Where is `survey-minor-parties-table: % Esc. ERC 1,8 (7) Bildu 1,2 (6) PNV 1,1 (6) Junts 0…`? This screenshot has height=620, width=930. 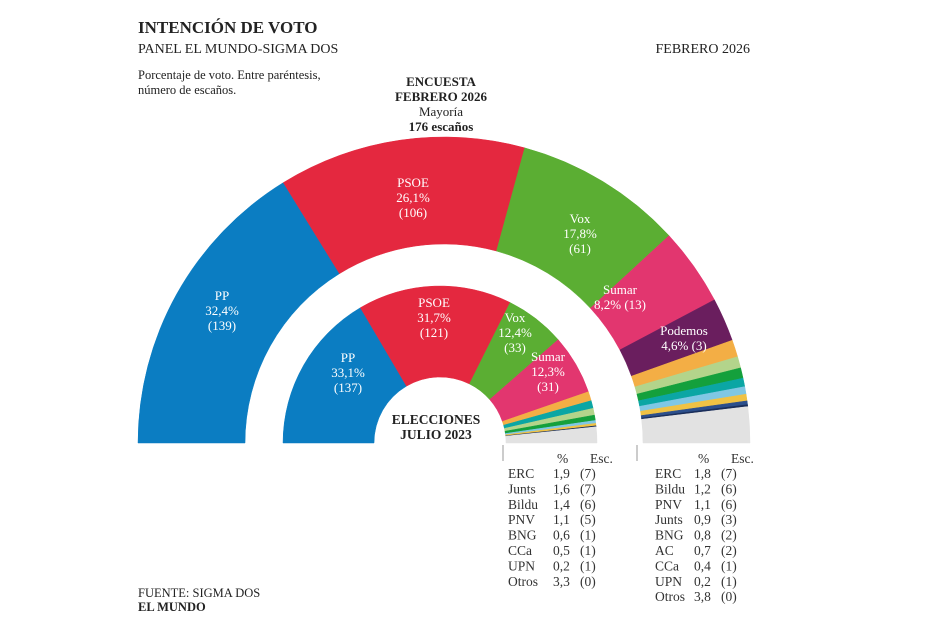
survey-minor-parties-table: % Esc. ERC 1,8 (7) Bildu 1,2 (6) PNV 1,1 (6) Junts 0… is located at coordinates (704, 527).